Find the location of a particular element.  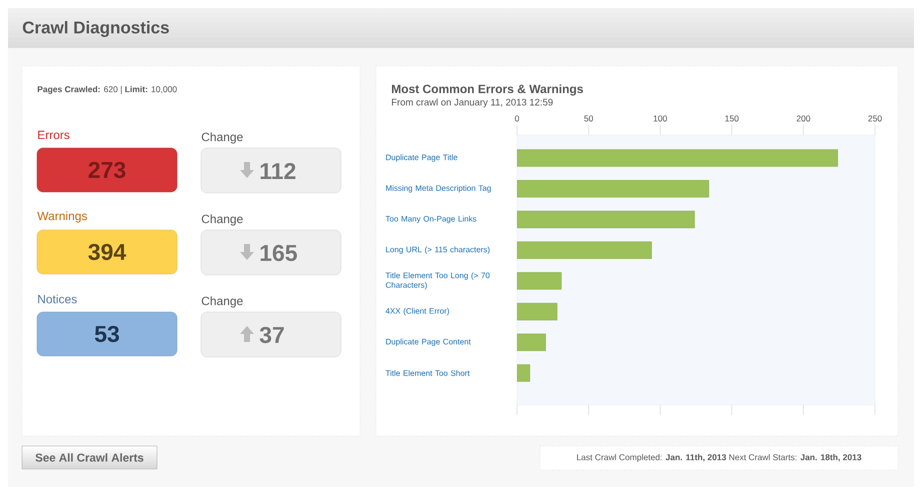

chart-title: Most Common Errors & Warnings is located at coordinates (487, 90).